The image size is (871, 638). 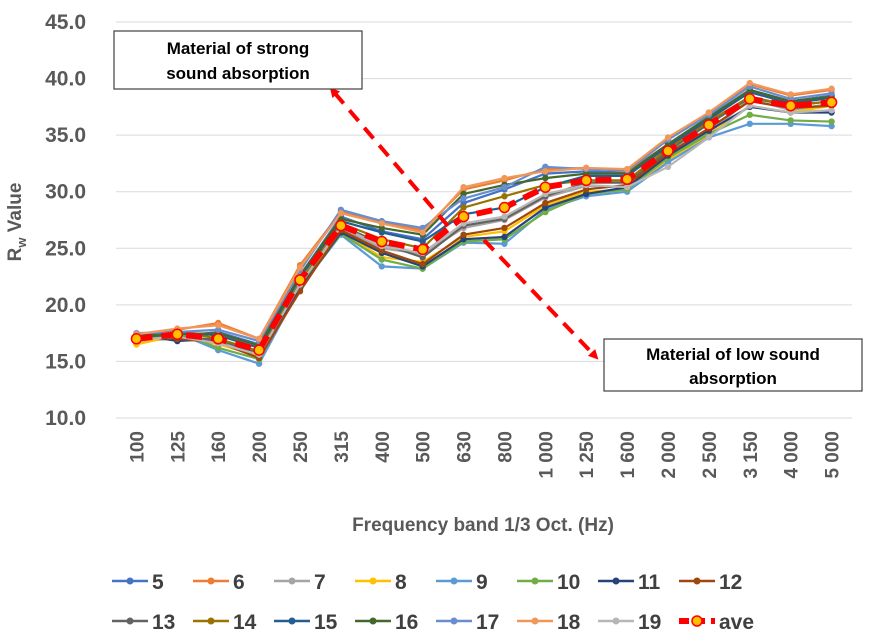 I want to click on x-tick-label-9: 800, so click(x=505, y=447).